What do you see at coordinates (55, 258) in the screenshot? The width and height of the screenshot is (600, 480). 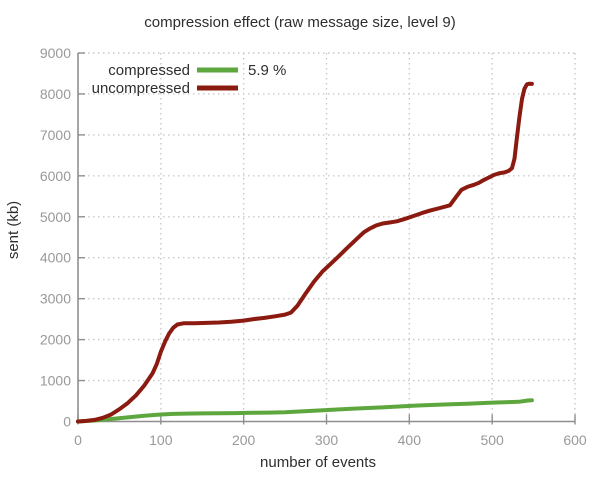 I see `y-tick-label: 4000` at bounding box center [55, 258].